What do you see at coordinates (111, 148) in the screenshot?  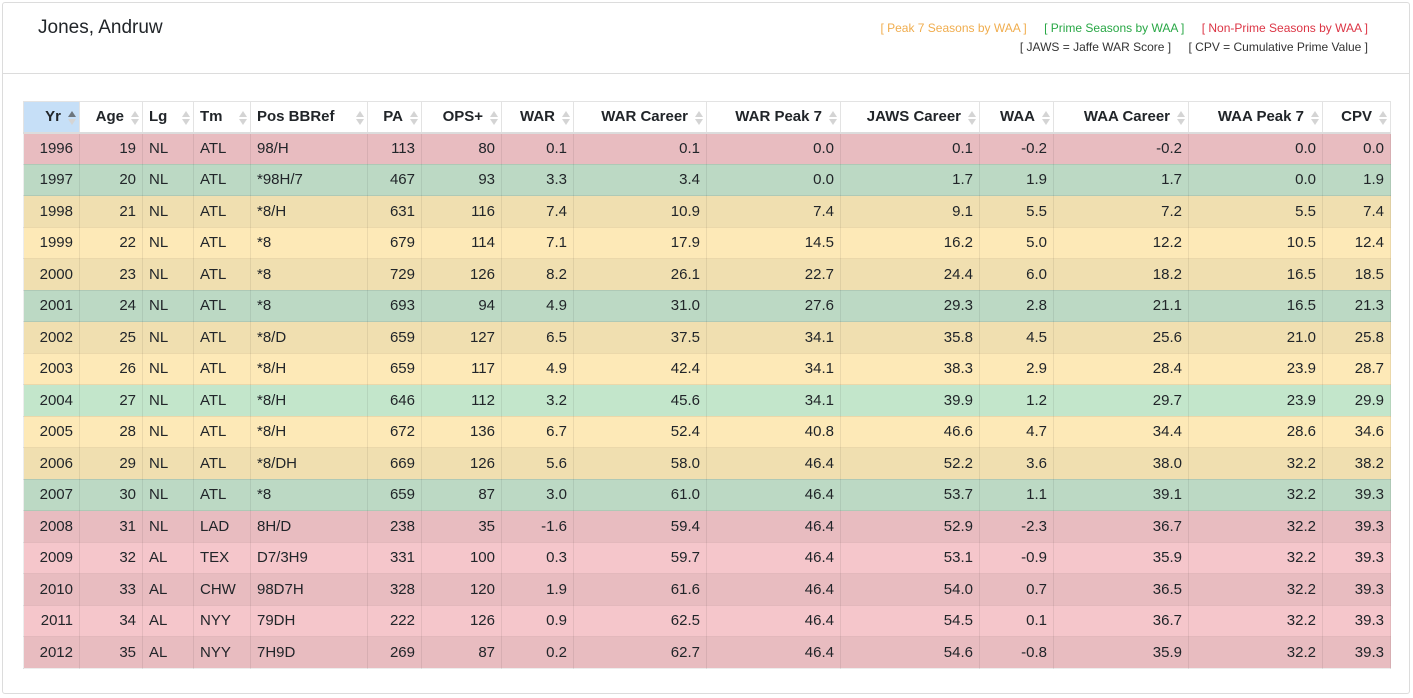 I see `cell-age: 19` at bounding box center [111, 148].